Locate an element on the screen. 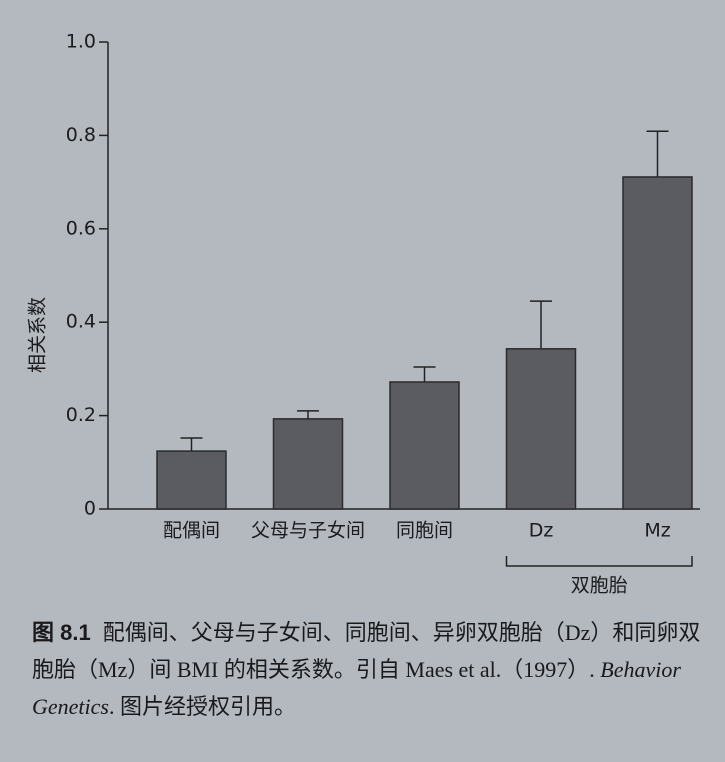  y-axis-label: 相关系数 is located at coordinates (38, 335).